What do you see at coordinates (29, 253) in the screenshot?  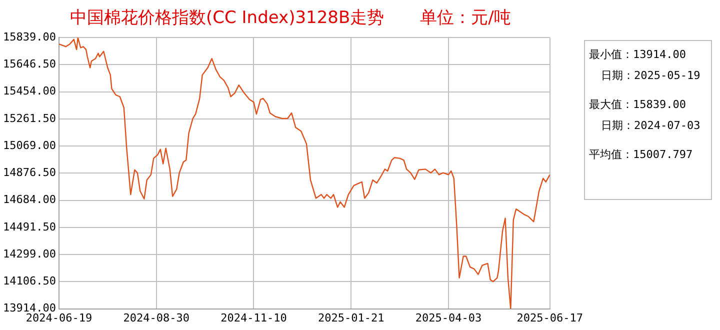 I see `y-tick-label: 14299.00` at bounding box center [29, 253].